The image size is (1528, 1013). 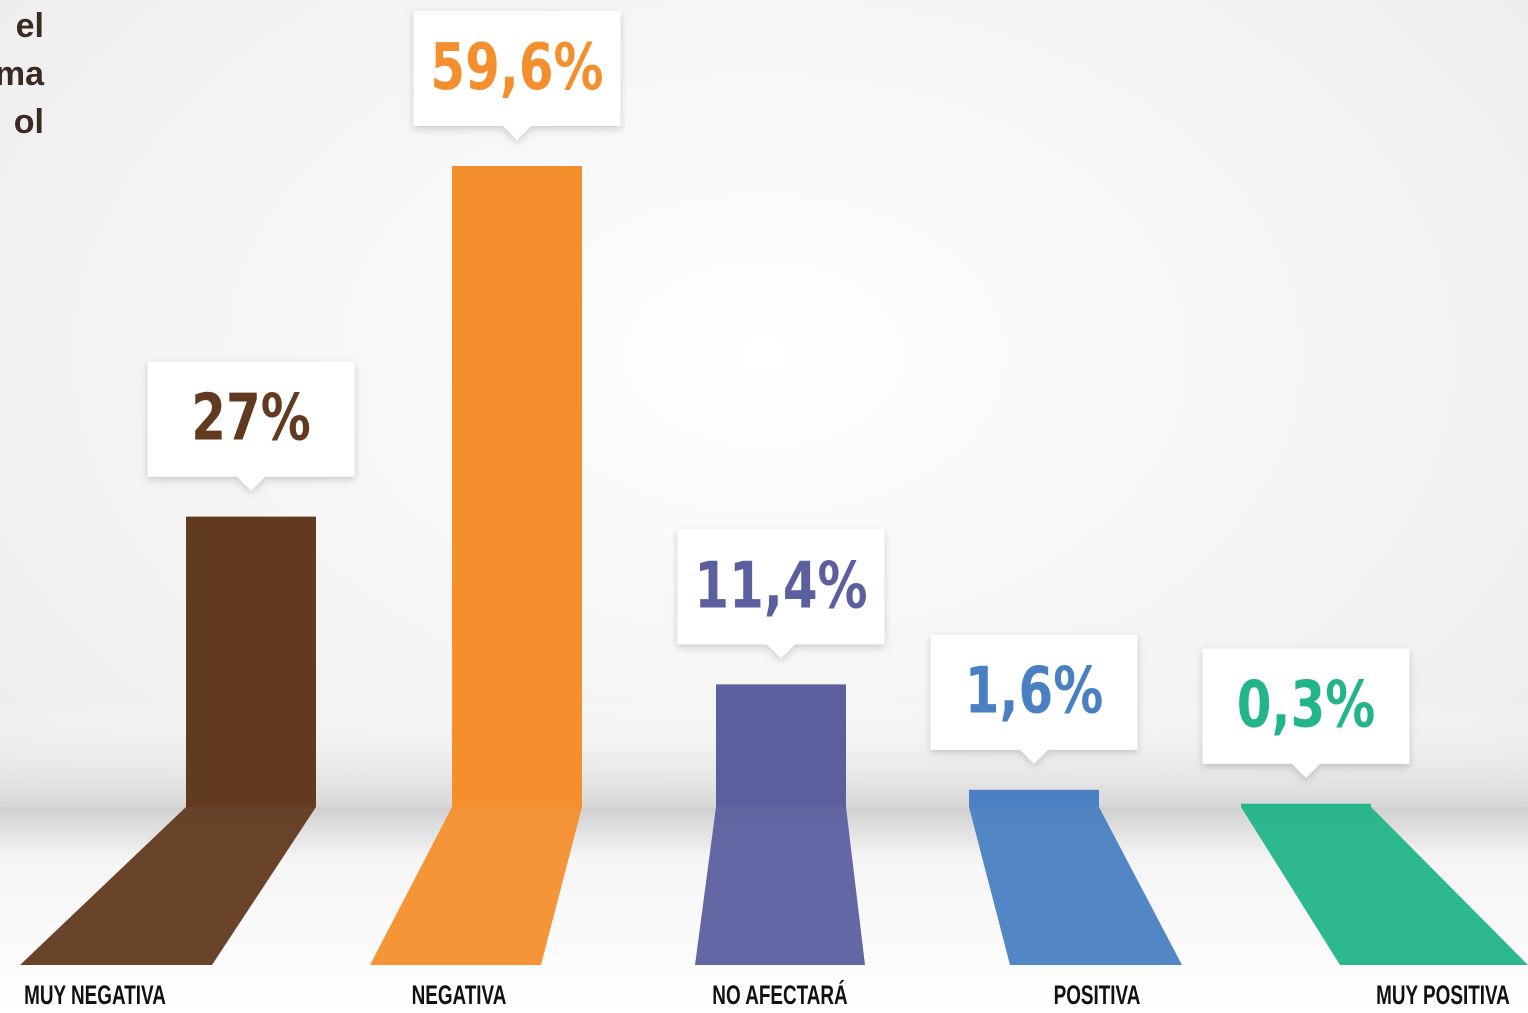 I want to click on category-label: MUY NEGATIVA, so click(x=95, y=995).